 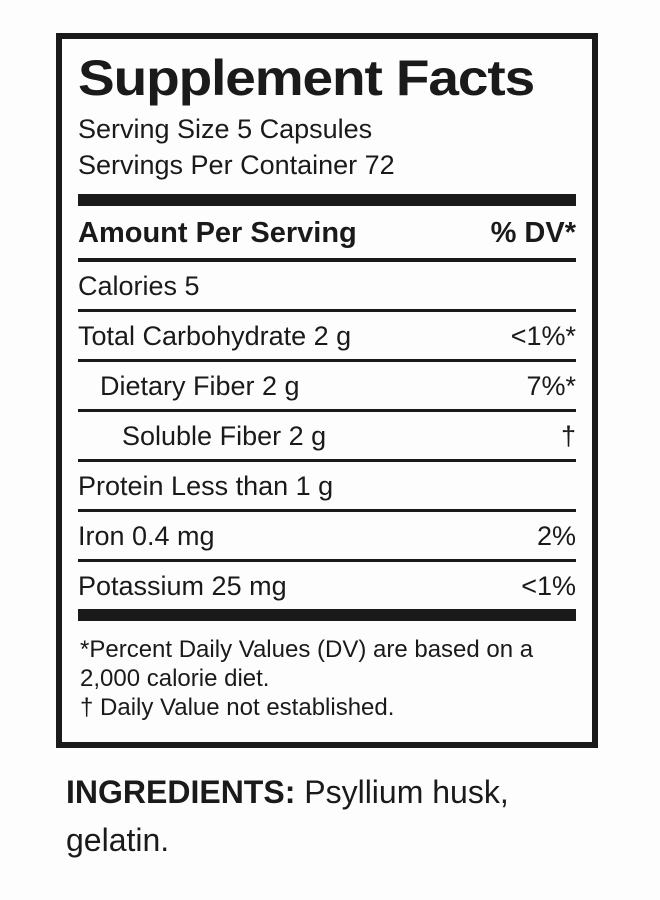 What do you see at coordinates (327, 585) in the screenshot?
I see `nutrient-row: Potassium 25 mg <1%` at bounding box center [327, 585].